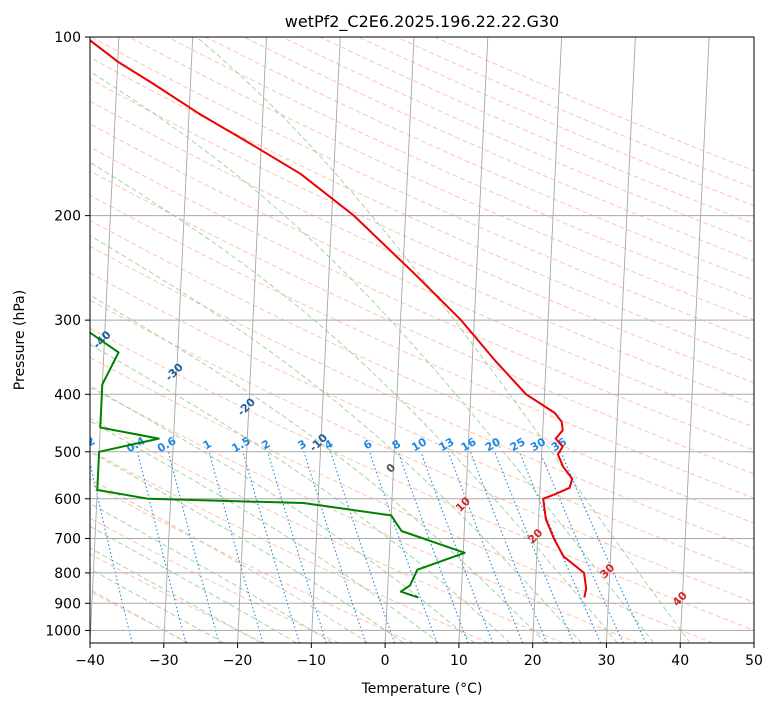 The image size is (775, 708). What do you see at coordinates (238, 661) in the screenshot?
I see `x-tick-label: −20` at bounding box center [238, 661].